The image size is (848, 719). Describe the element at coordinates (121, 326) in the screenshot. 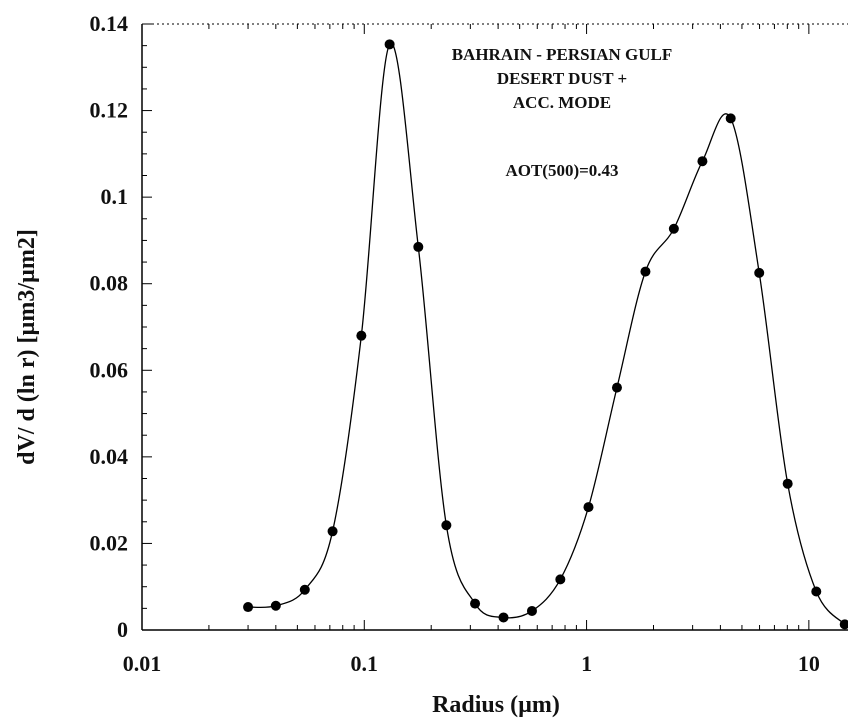

I see `y-axis-ticks: 0 0.02 0.04 0.06 0.08 0.1 0.12 0.14` at that location.